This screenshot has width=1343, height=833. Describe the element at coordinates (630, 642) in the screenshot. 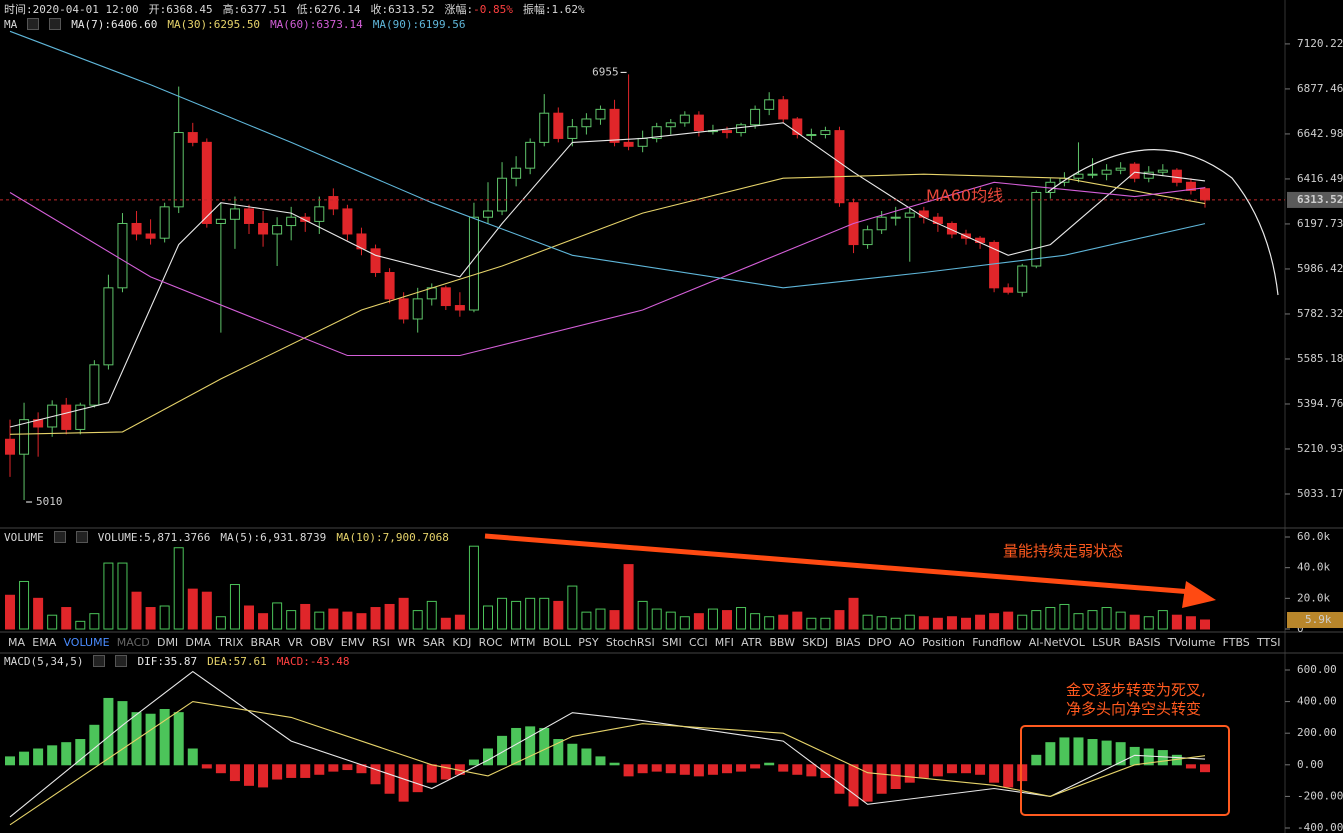

I see `indicator-tab: StochRSI` at that location.